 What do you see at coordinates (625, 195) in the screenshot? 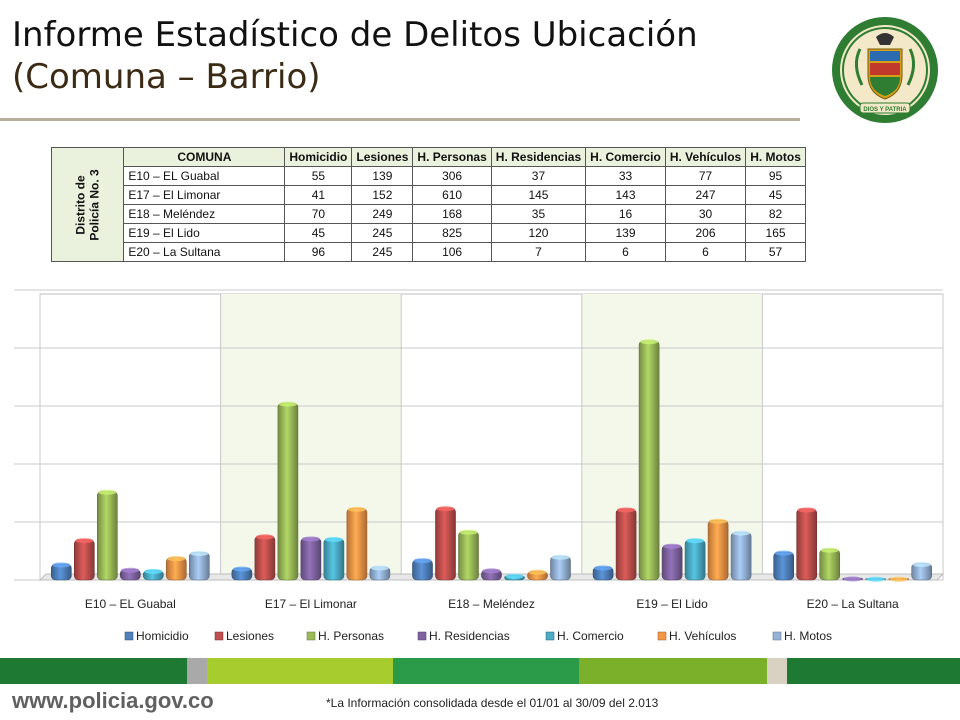
I see `table-cell: 143` at bounding box center [625, 195].